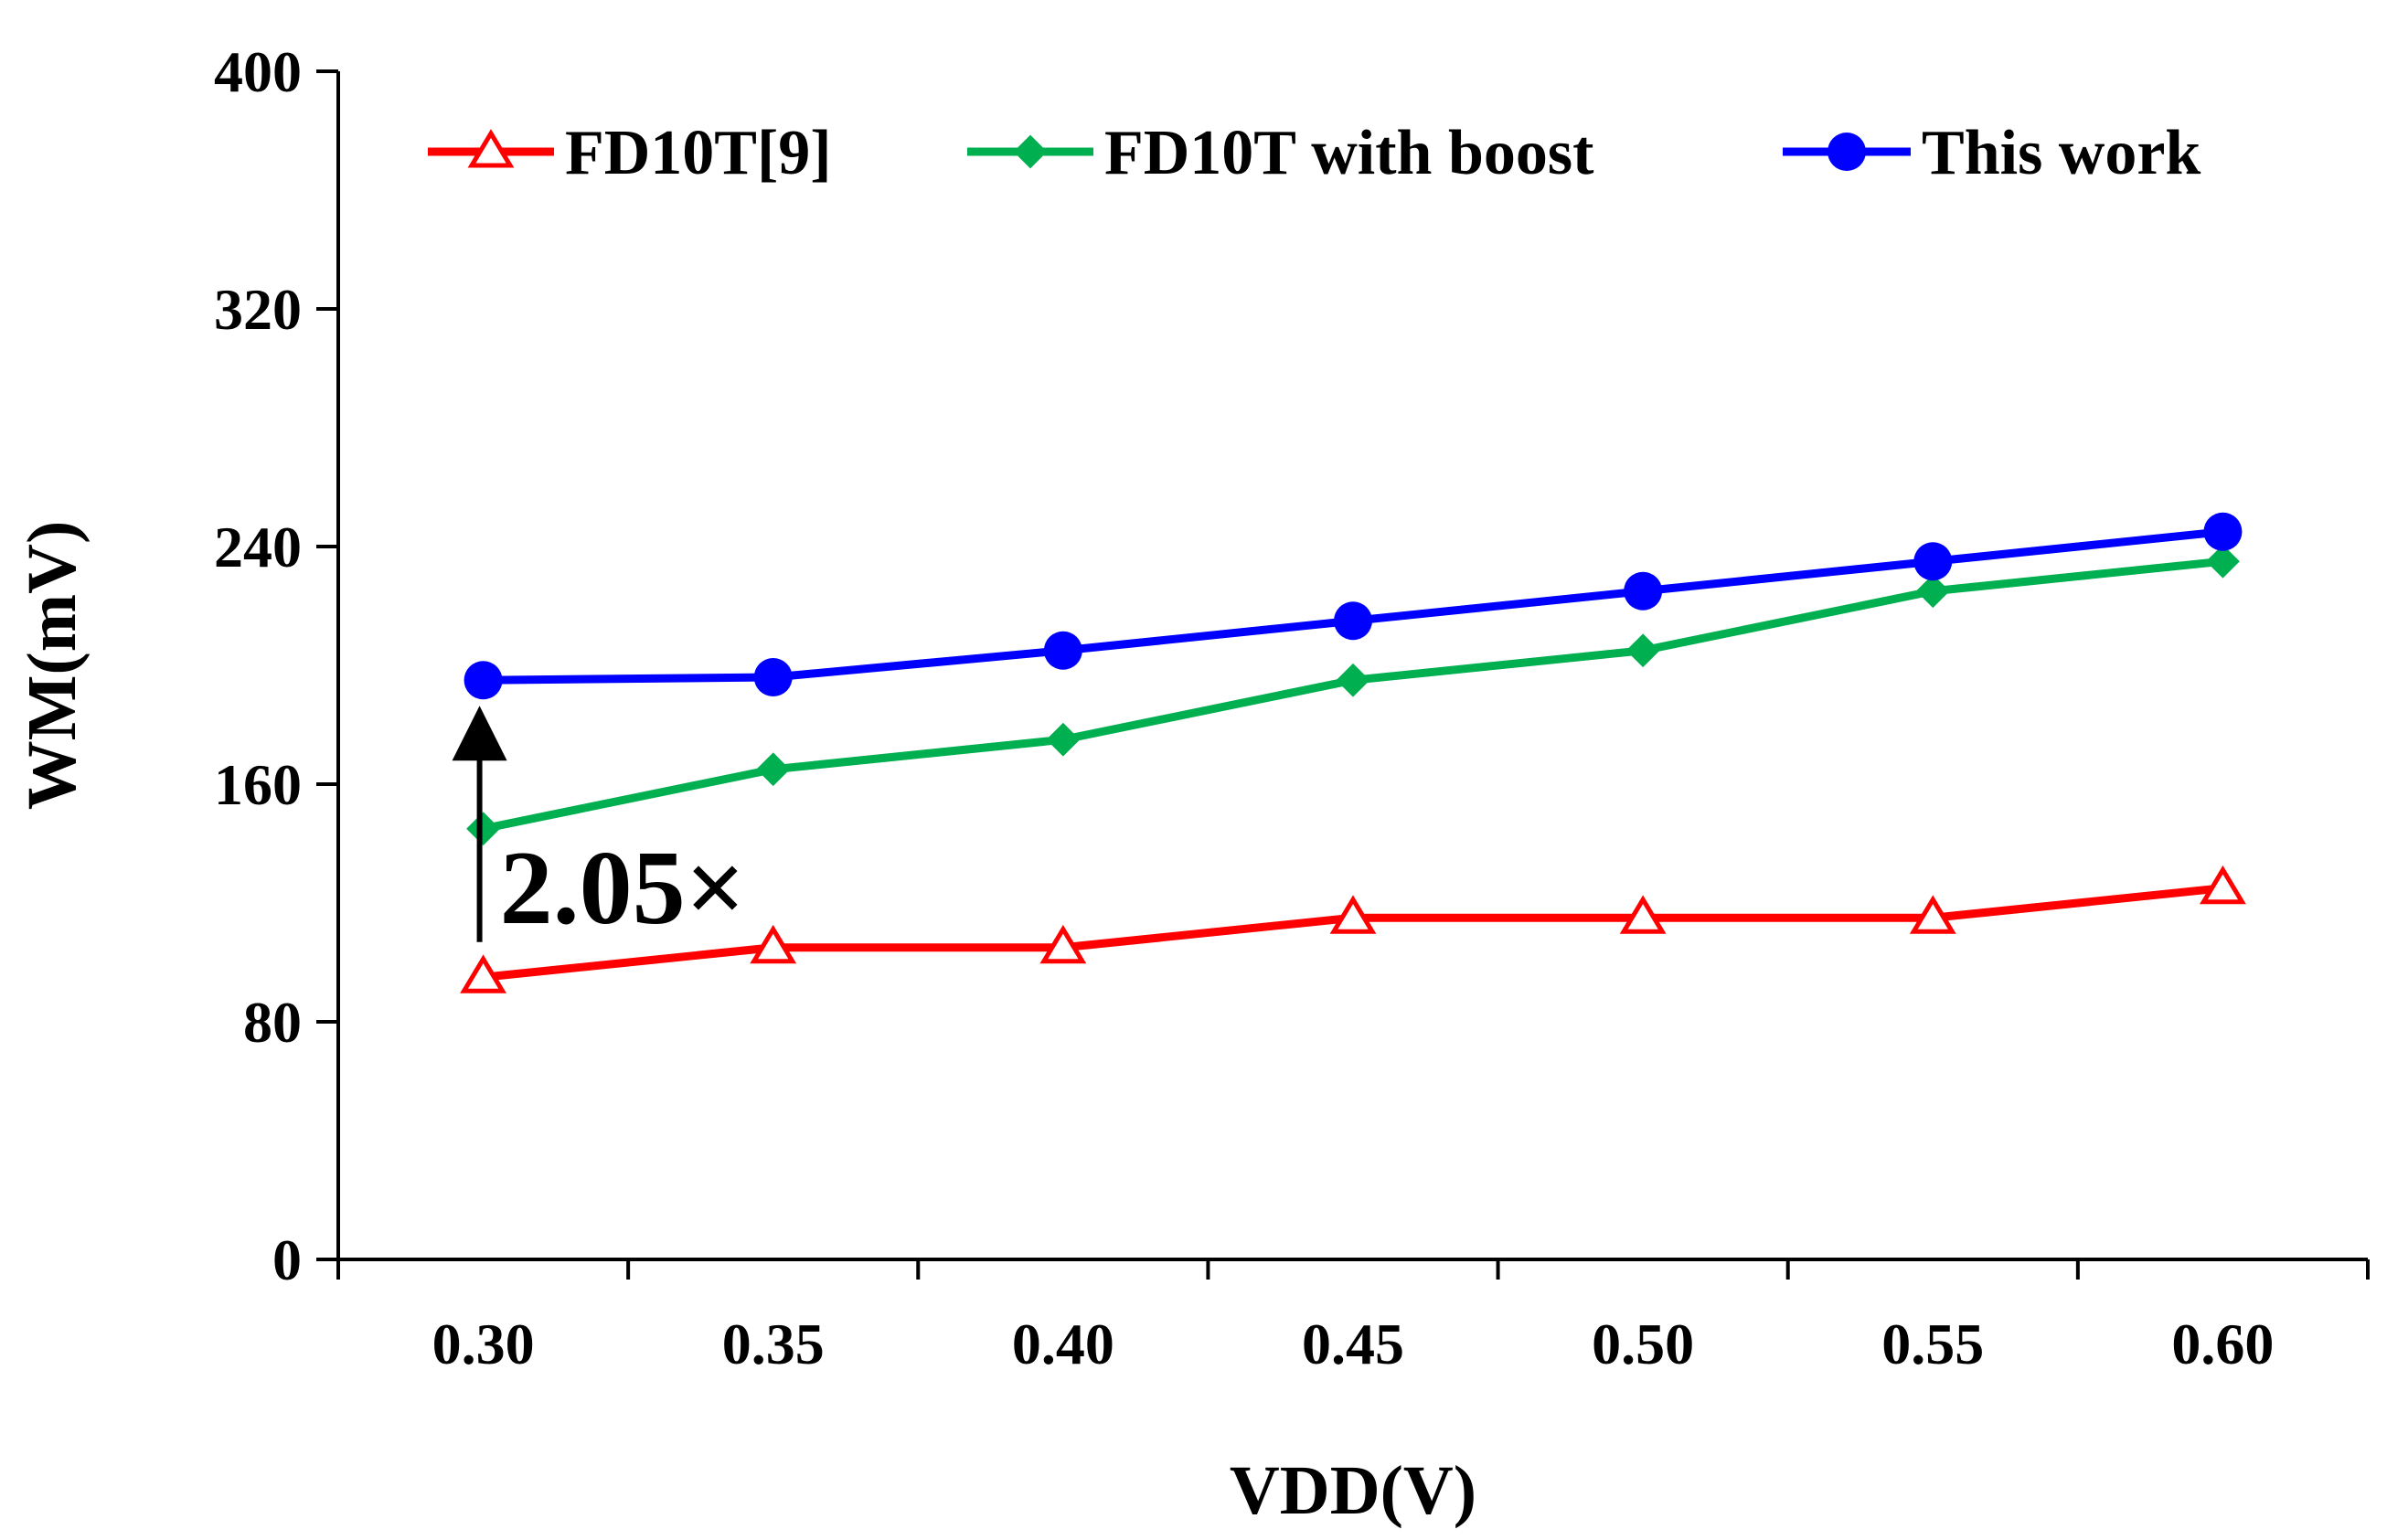 The height and width of the screenshot is (1540, 2387). I want to click on y-tick-label: 320, so click(258, 309).